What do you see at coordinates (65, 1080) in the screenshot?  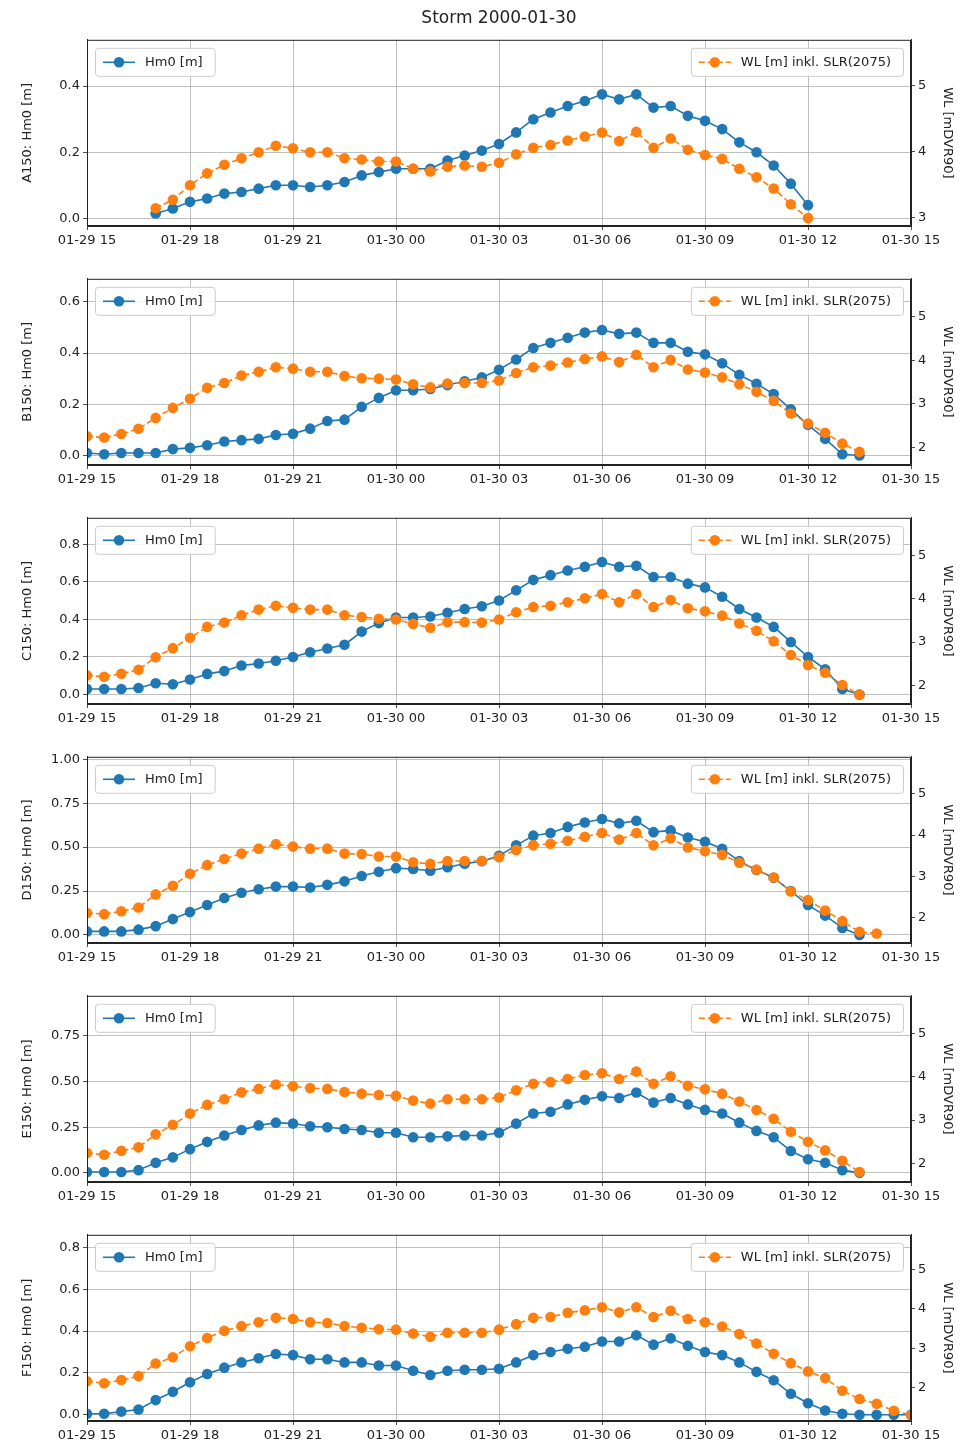 I see `y-tick-label: 0.50` at bounding box center [65, 1080].